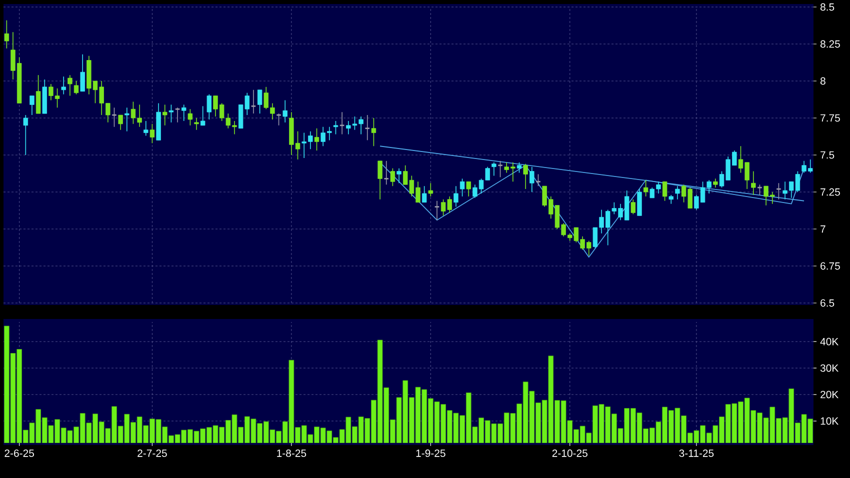  What do you see at coordinates (829, 394) in the screenshot?
I see `y-tick-label: 20K` at bounding box center [829, 394].